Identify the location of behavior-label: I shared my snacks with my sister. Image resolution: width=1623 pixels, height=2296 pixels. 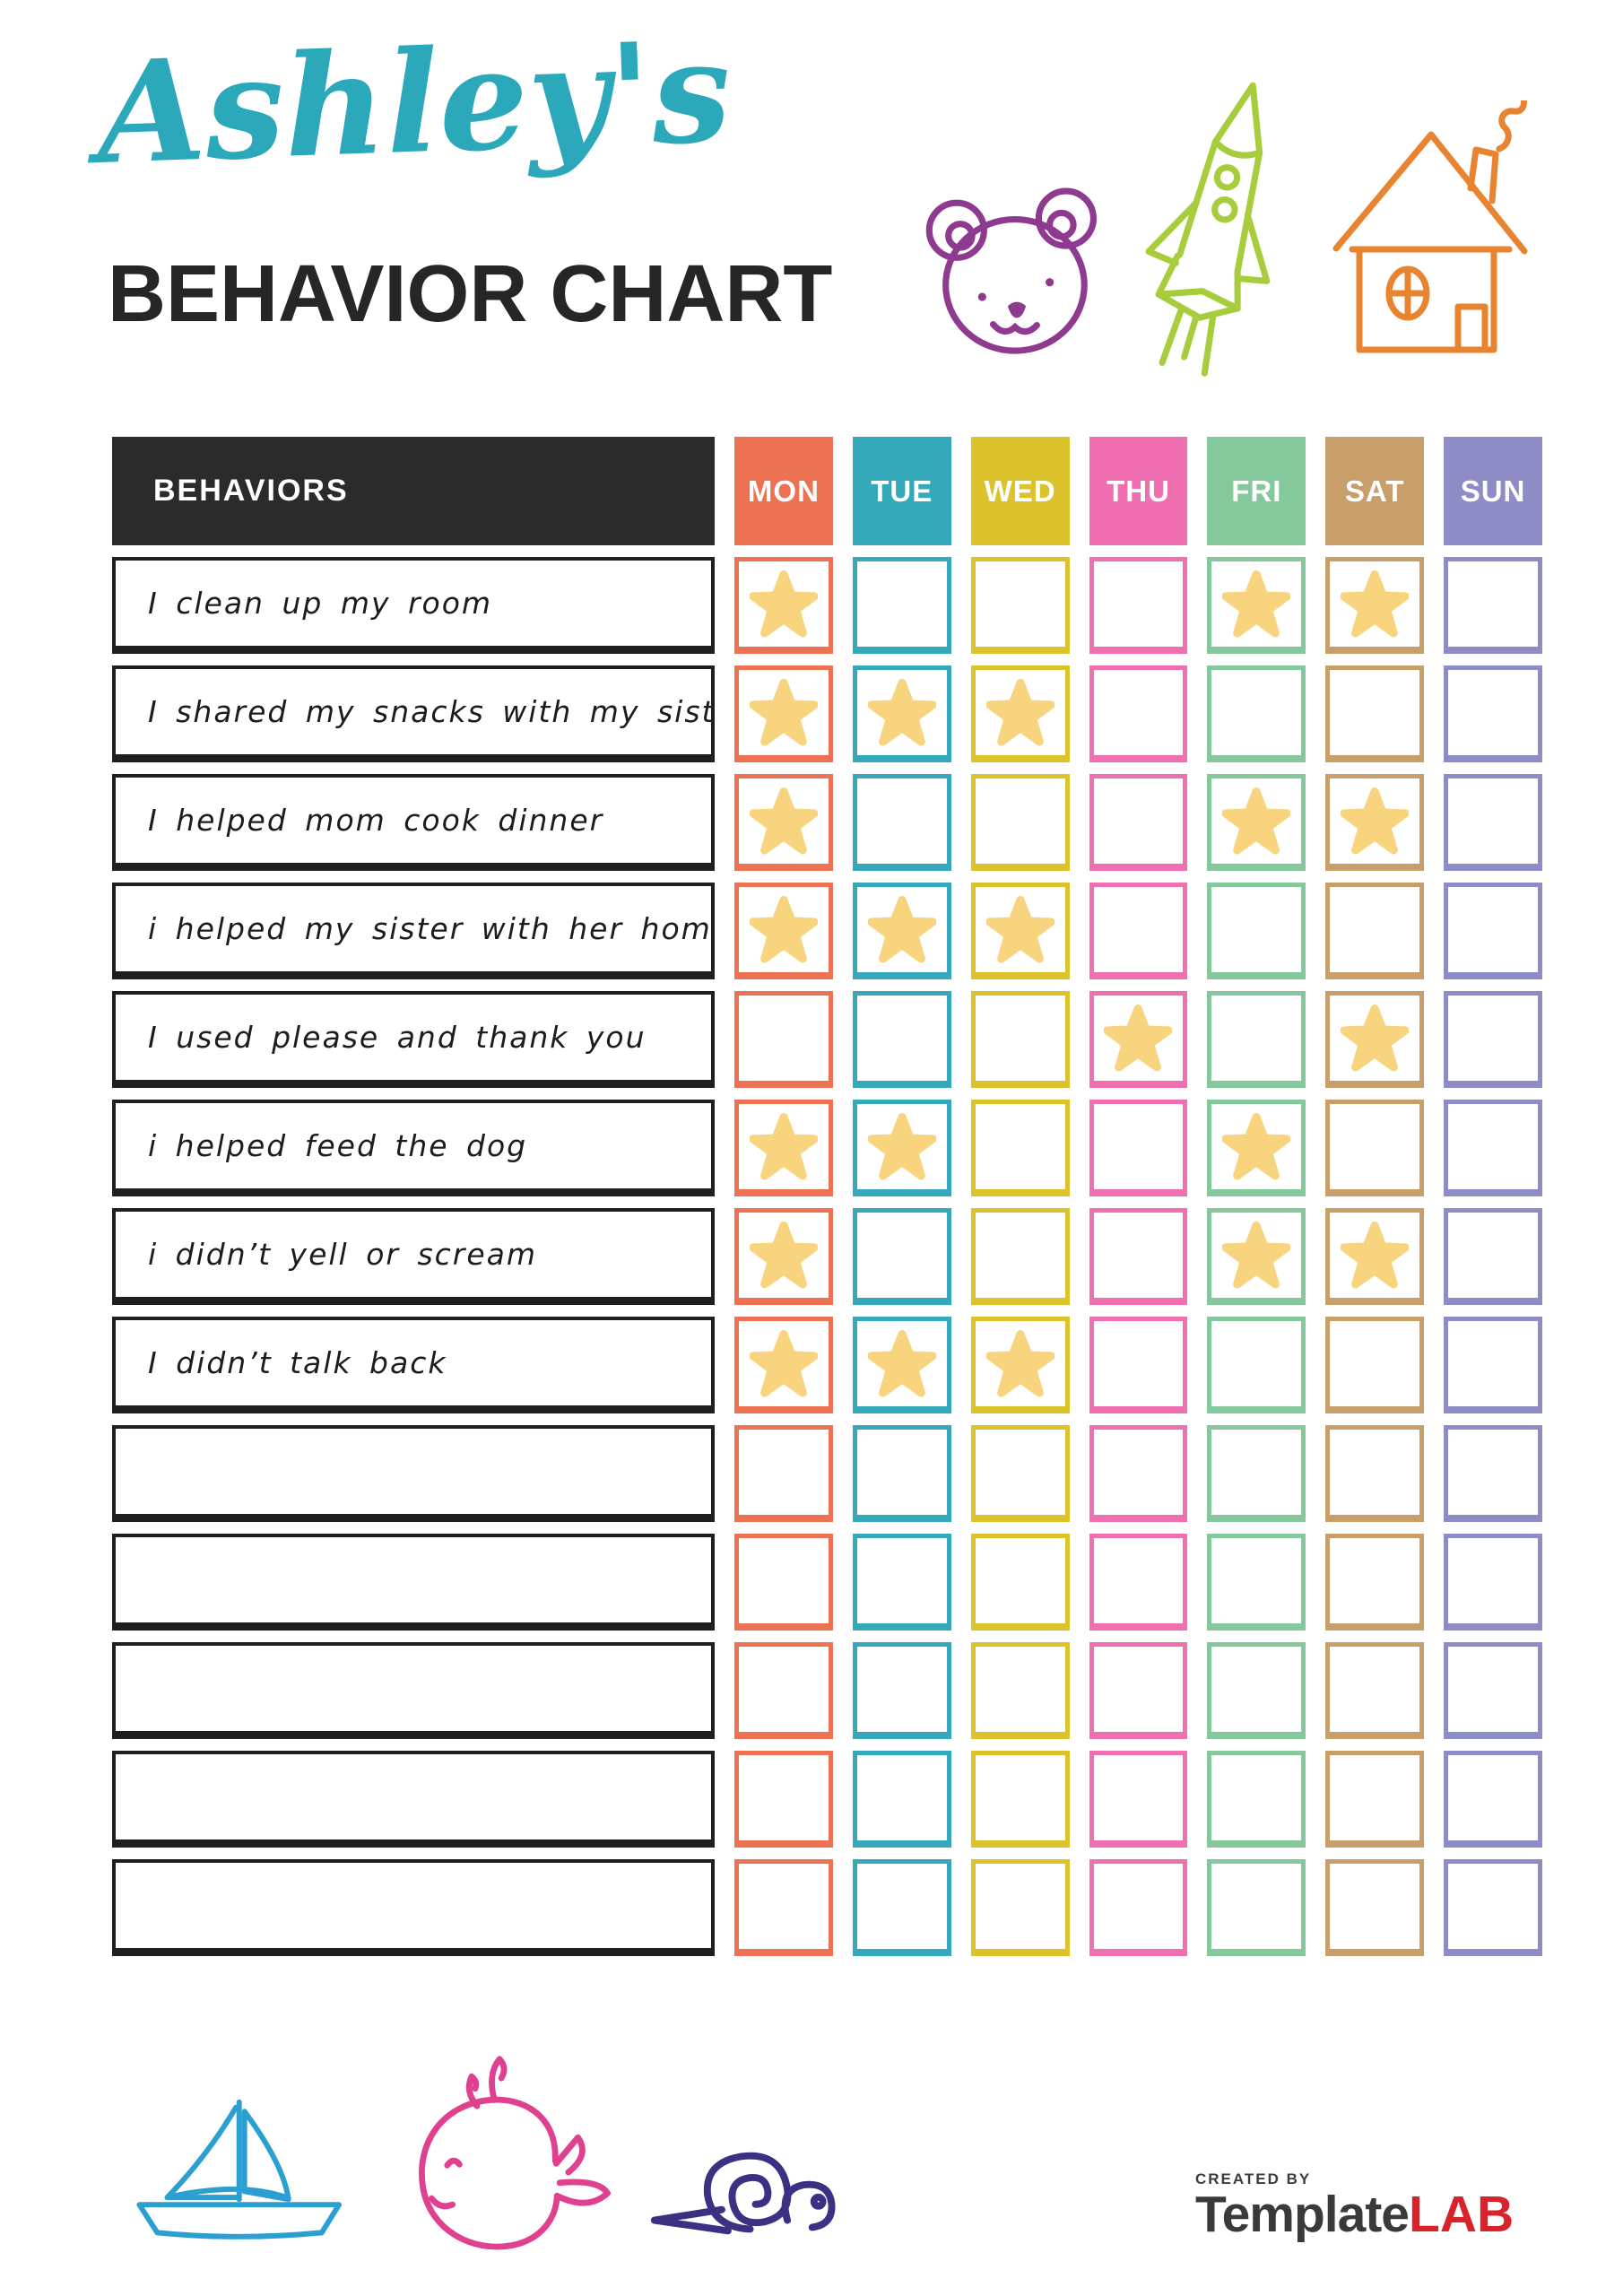
(413, 713).